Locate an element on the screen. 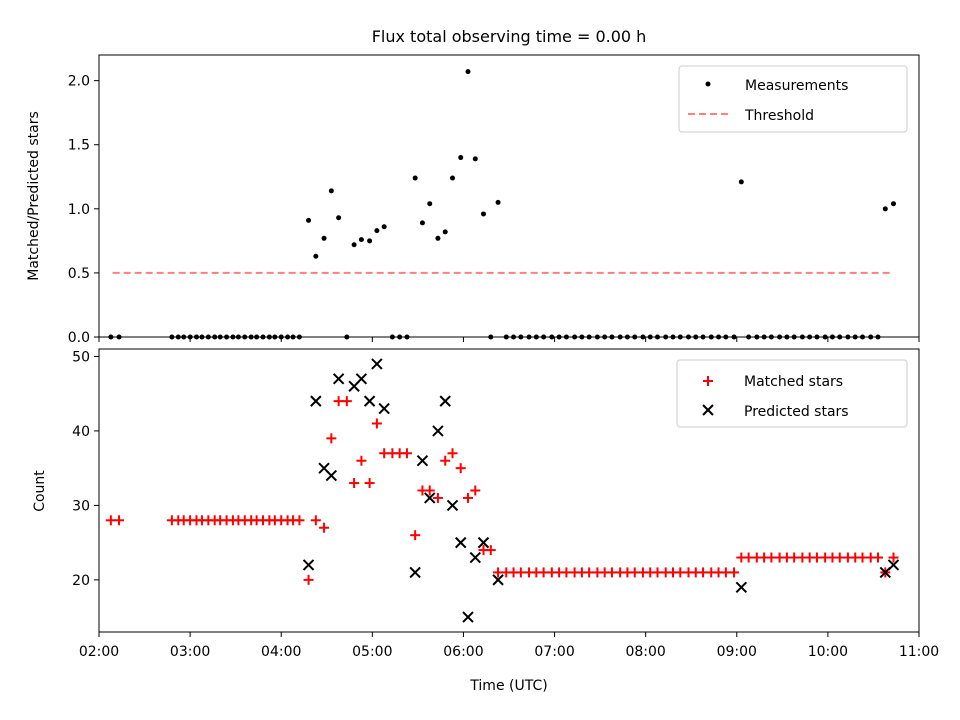 The width and height of the screenshot is (960, 720). legend-matched-marker is located at coordinates (708, 381).